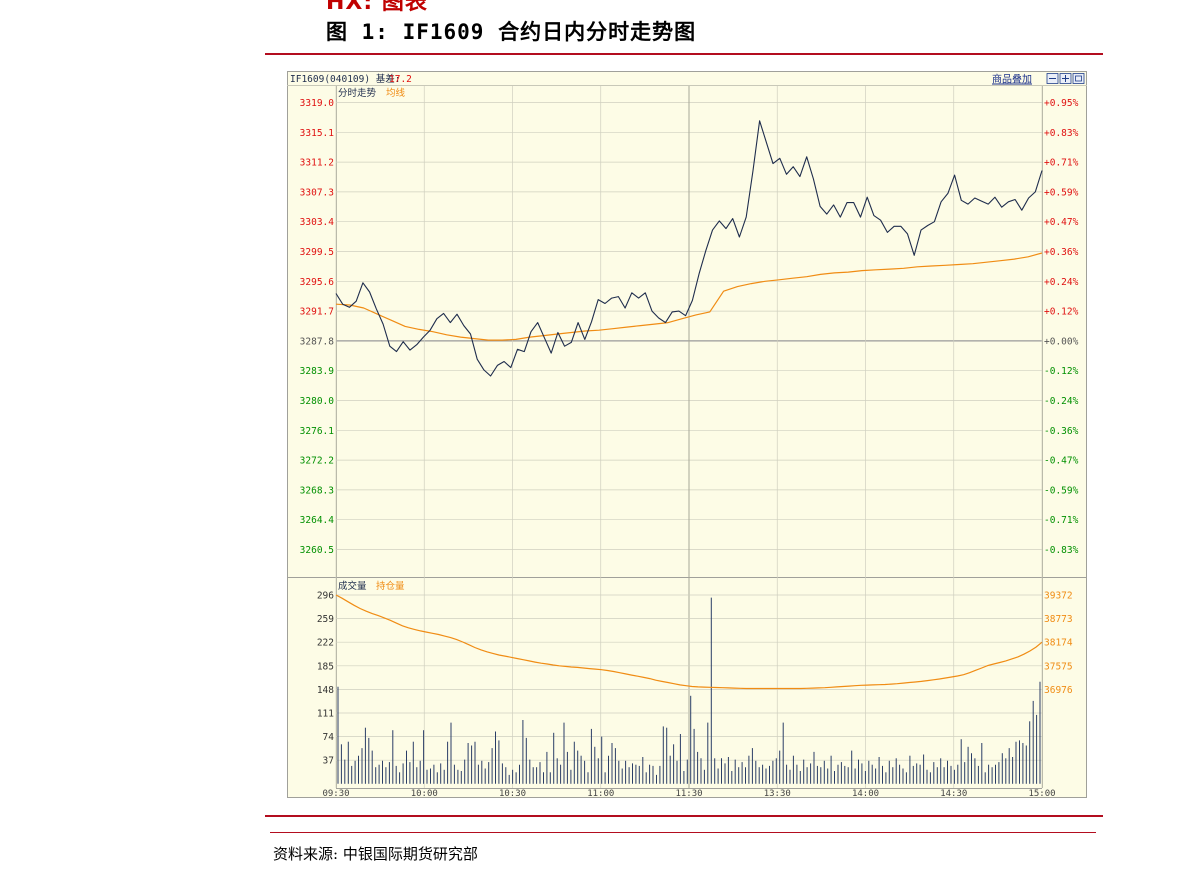 The image size is (1191, 882). I want to click on price-tick-label: 3303.4, so click(317, 222).